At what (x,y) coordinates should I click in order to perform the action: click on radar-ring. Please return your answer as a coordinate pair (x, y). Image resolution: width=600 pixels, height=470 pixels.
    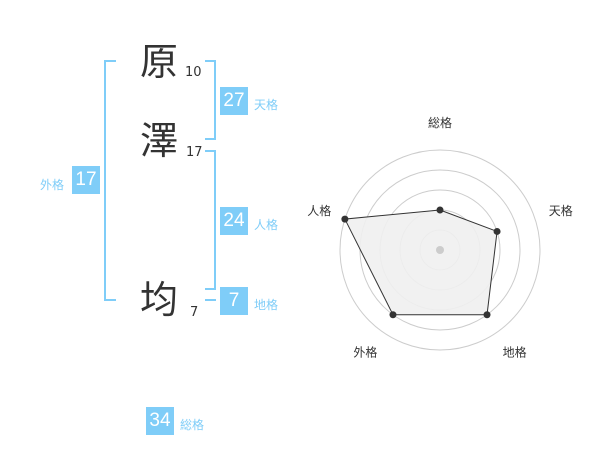
    Looking at the image, I should click on (440, 250).